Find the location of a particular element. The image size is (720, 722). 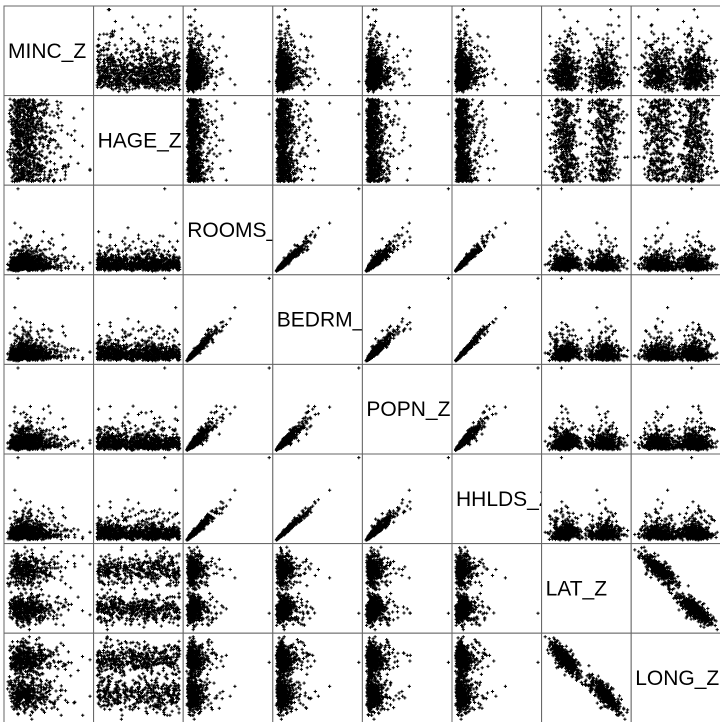

variable-label: ROOMS_Z is located at coordinates (239, 230).